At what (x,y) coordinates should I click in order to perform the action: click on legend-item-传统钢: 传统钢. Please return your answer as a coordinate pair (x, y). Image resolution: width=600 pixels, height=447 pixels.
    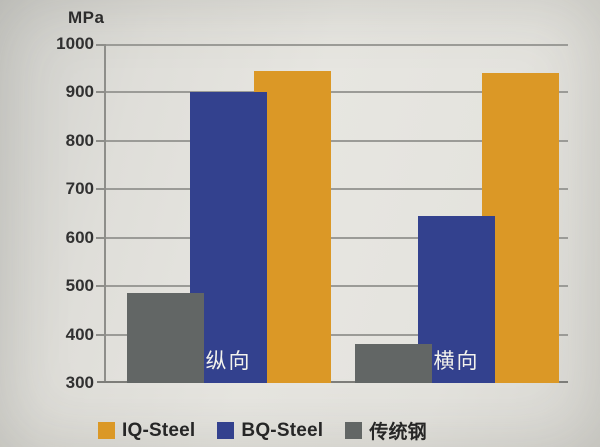
    Looking at the image, I should click on (386, 430).